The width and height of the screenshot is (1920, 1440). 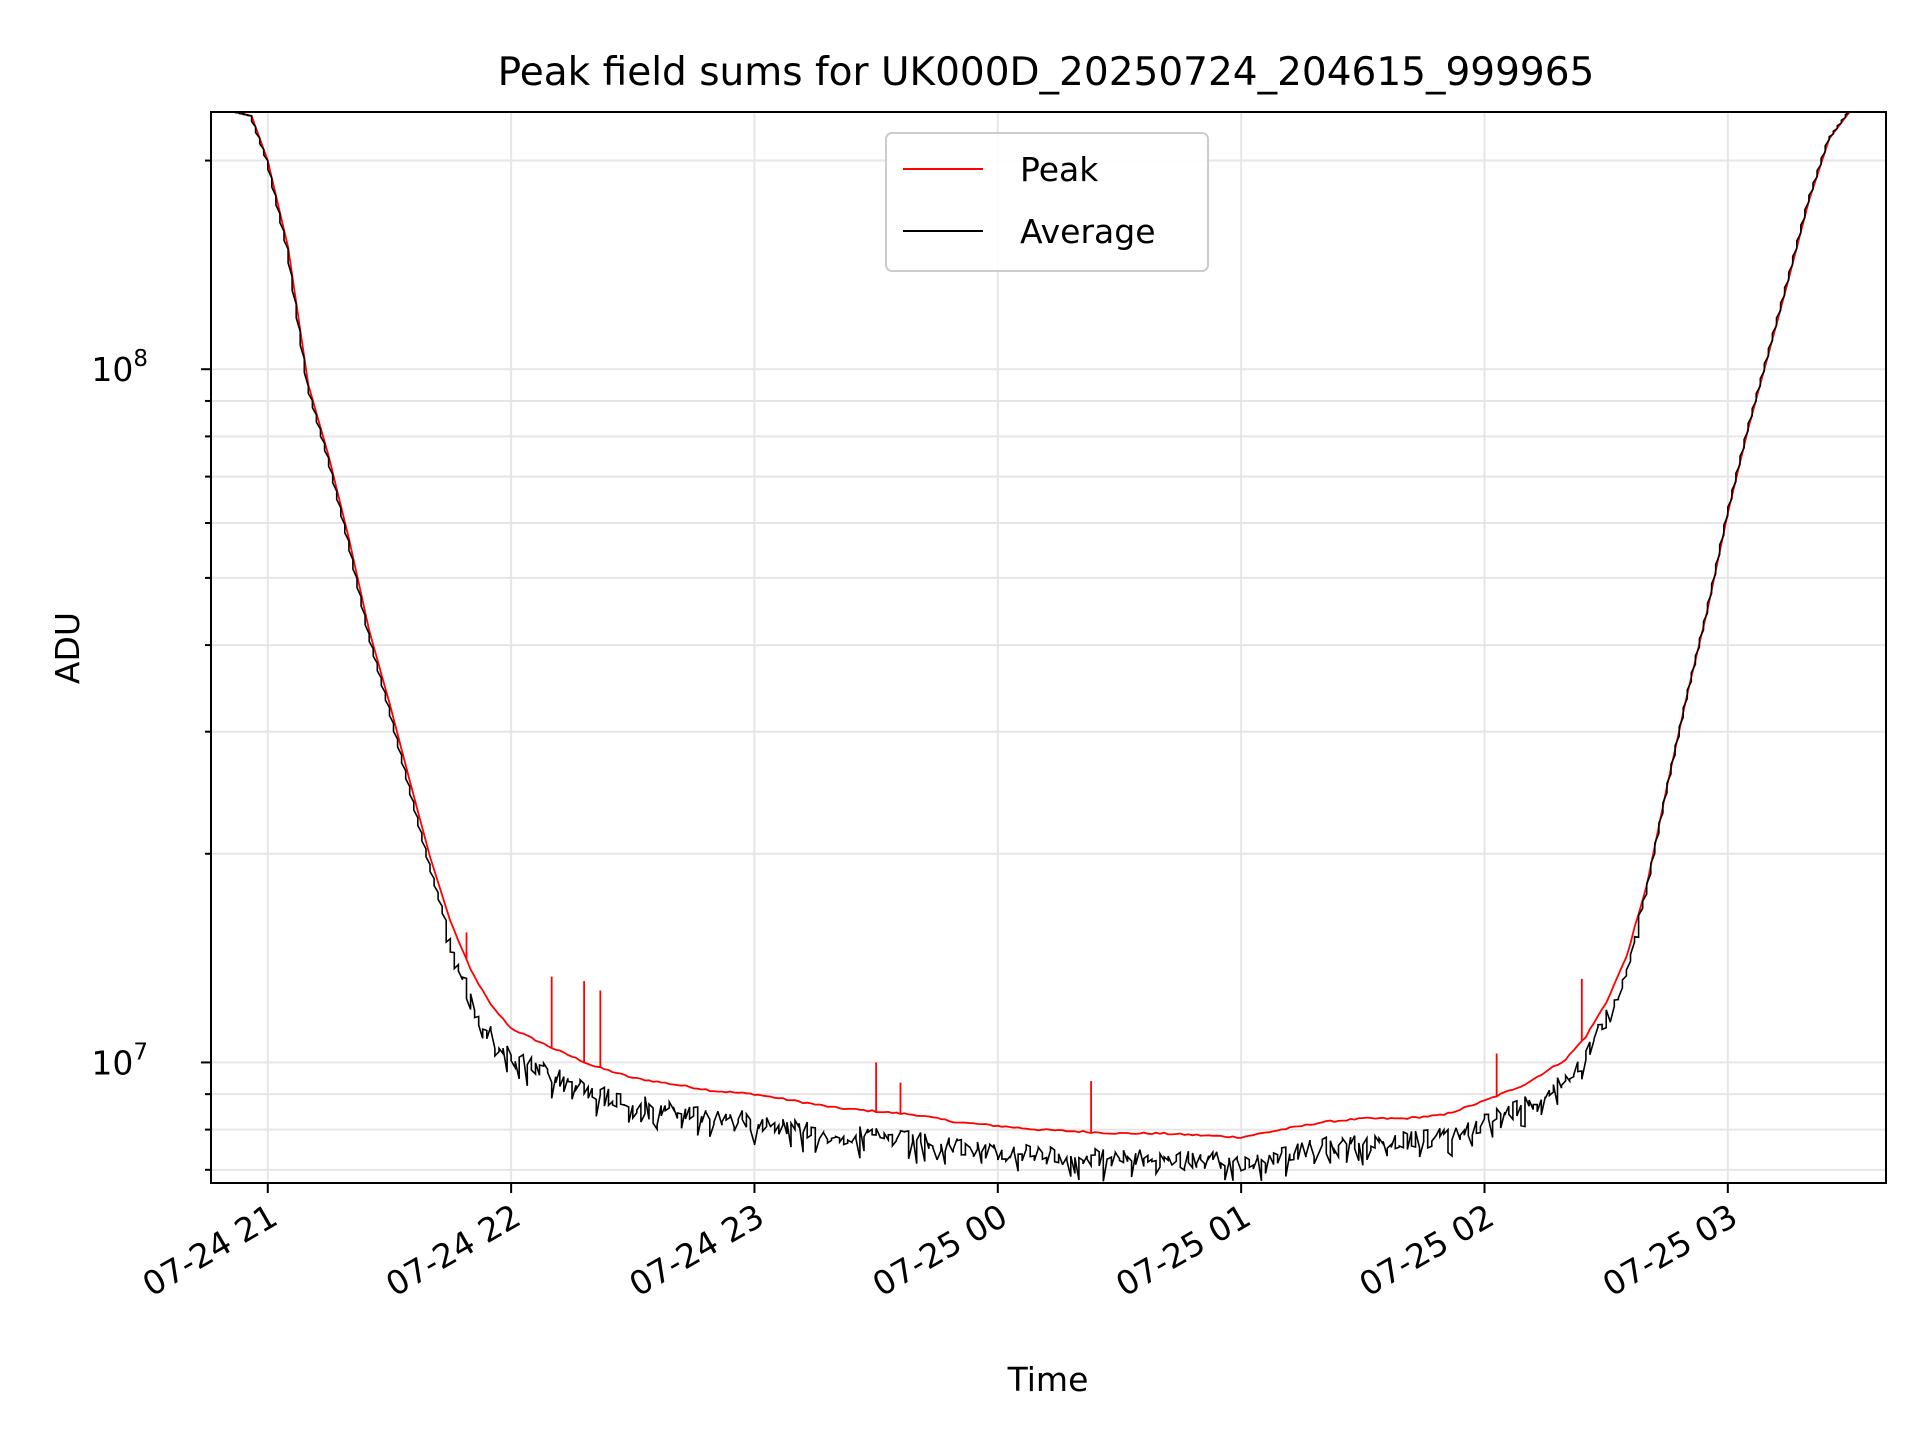 I want to click on legend: Peak Average, so click(x=1047, y=202).